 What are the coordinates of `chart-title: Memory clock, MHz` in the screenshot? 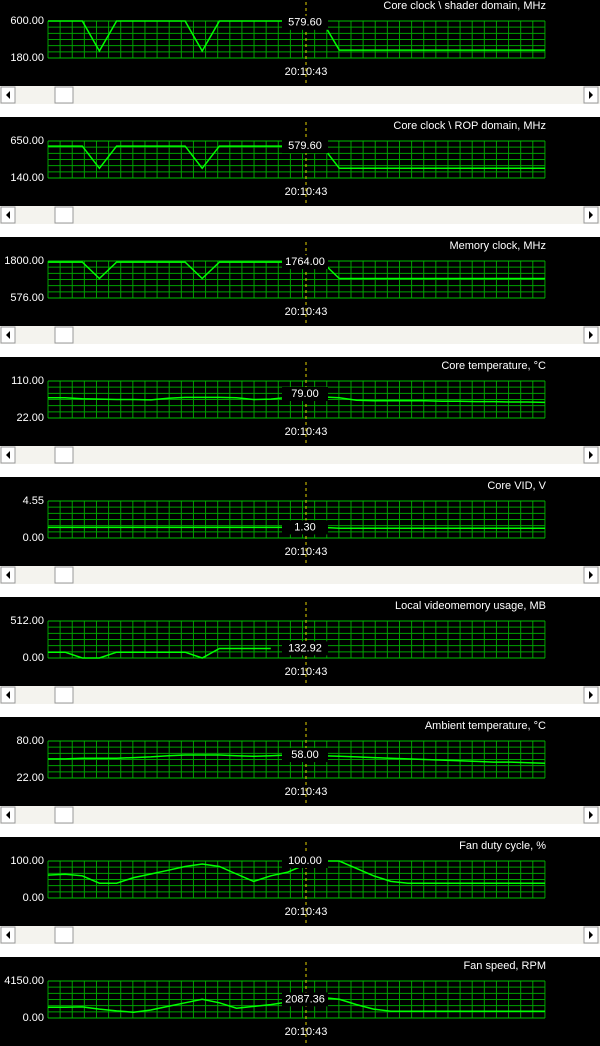 It's located at (497, 246).